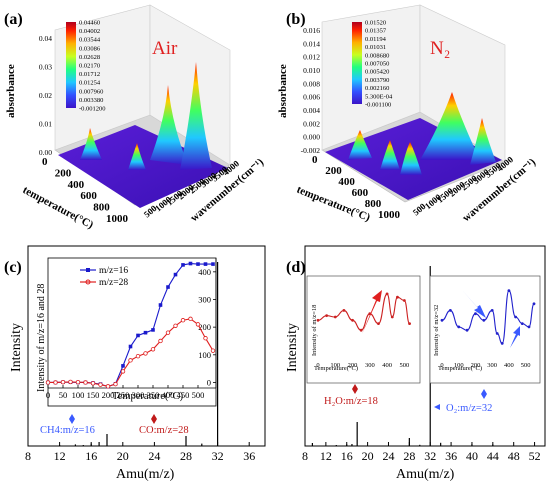 Image resolution: width=550 pixels, height=485 pixels. Describe the element at coordinates (209, 382) in the screenshot. I see `inset-y-tick-label: 0` at that location.